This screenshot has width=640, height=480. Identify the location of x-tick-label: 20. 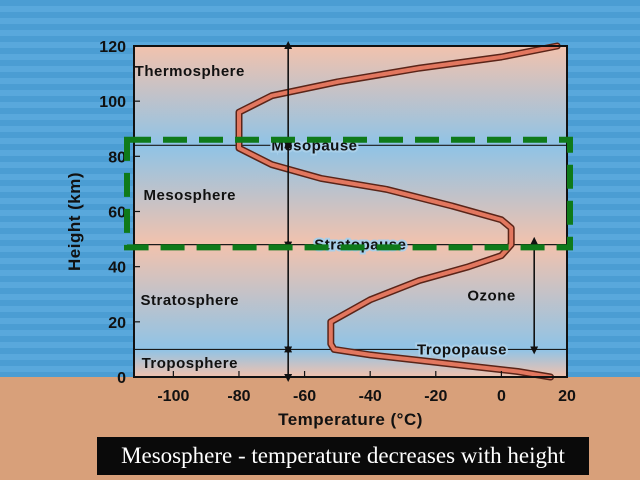
(567, 396).